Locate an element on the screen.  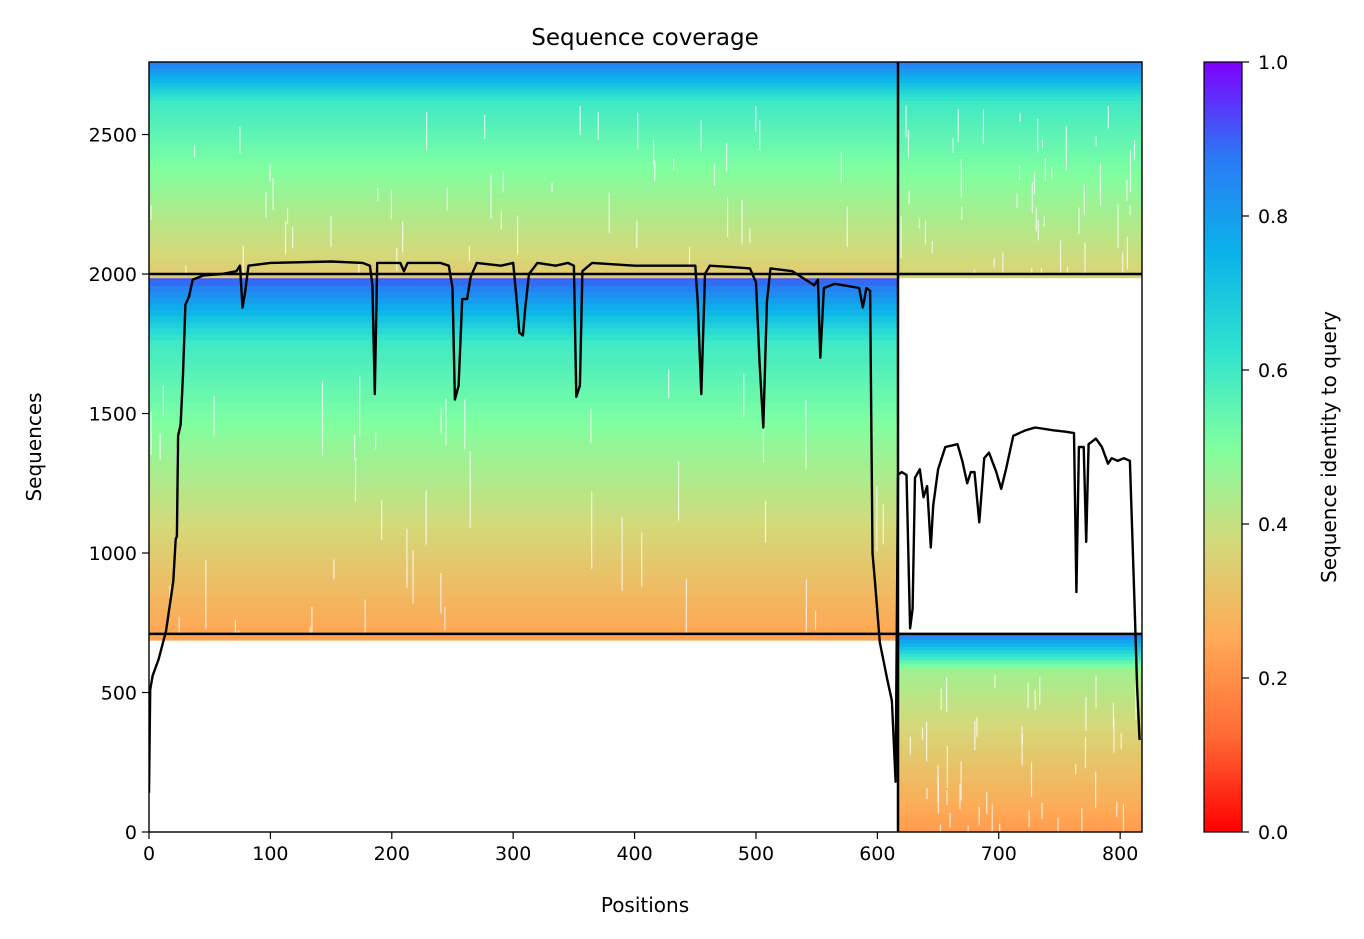
x-tick-label: 700 is located at coordinates (999, 854).